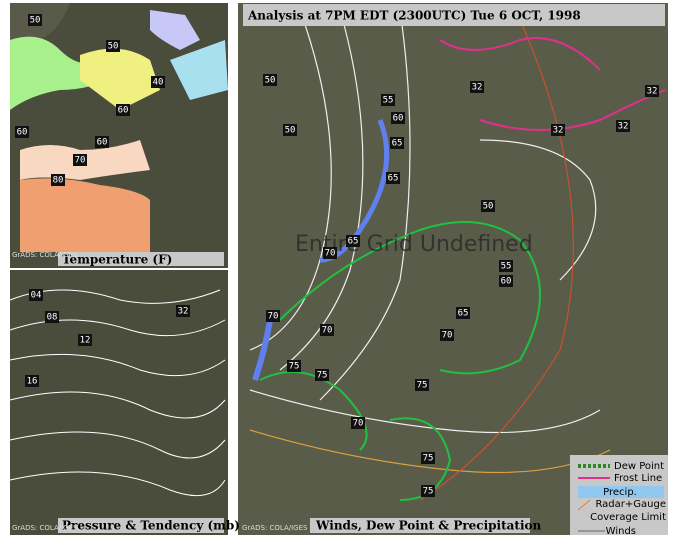 This screenshot has height=544, width=680. What do you see at coordinates (117, 260) in the screenshot?
I see `panel-label: Temperature (F)` at bounding box center [117, 260].